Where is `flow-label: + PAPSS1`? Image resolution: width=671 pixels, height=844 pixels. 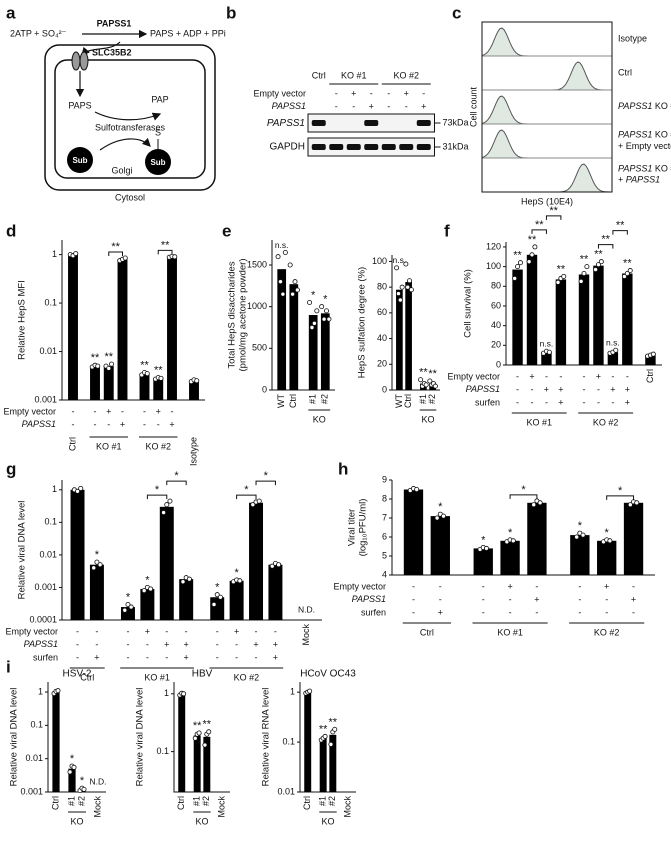 flow-label: + PAPSS1 is located at coordinates (639, 180).